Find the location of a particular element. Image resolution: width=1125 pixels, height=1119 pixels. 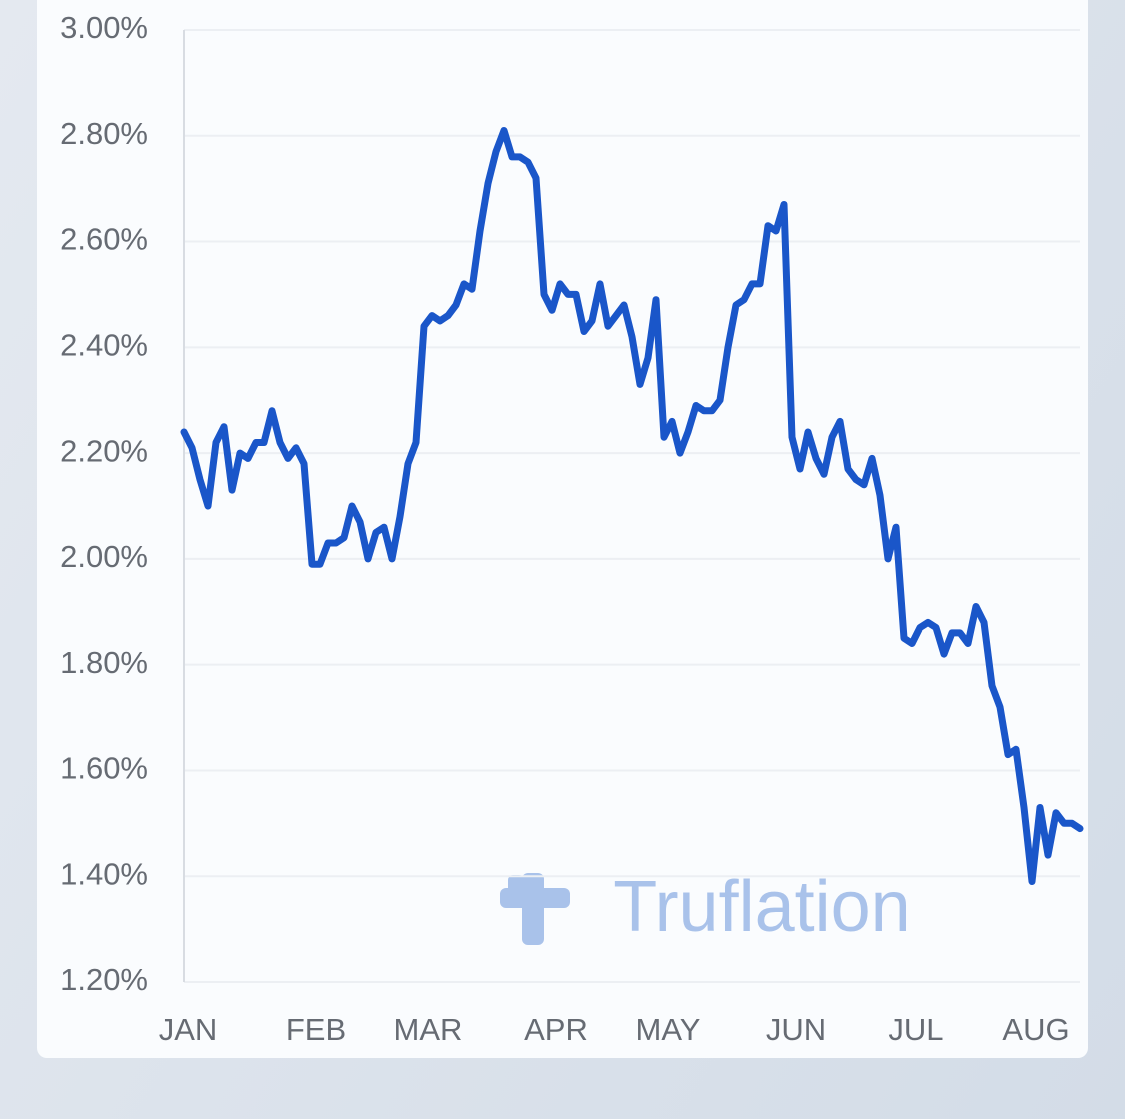

x-tick-label: JUN is located at coordinates (796, 1029).